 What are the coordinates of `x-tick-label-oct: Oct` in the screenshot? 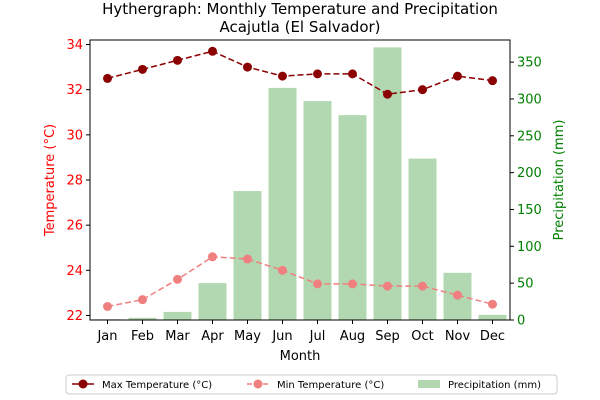 It's located at (422, 336).